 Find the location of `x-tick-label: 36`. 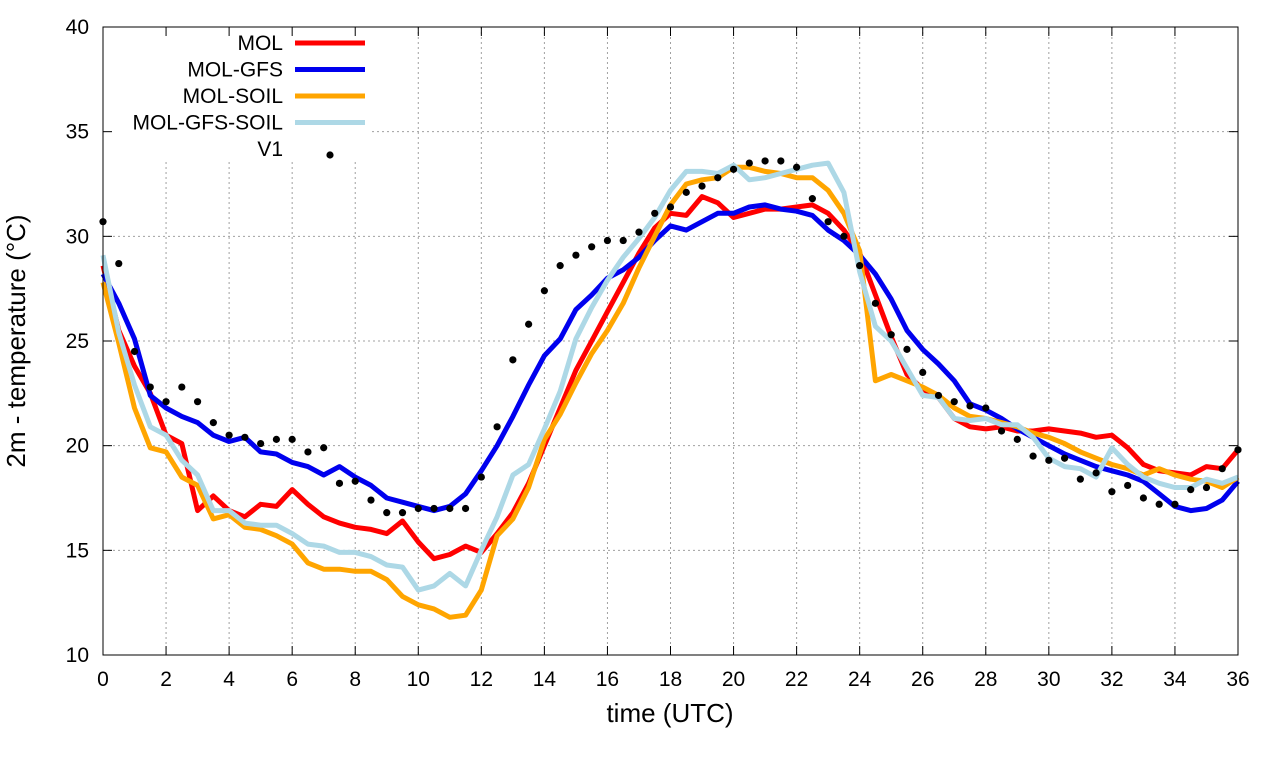

x-tick-label: 36 is located at coordinates (1237, 679).